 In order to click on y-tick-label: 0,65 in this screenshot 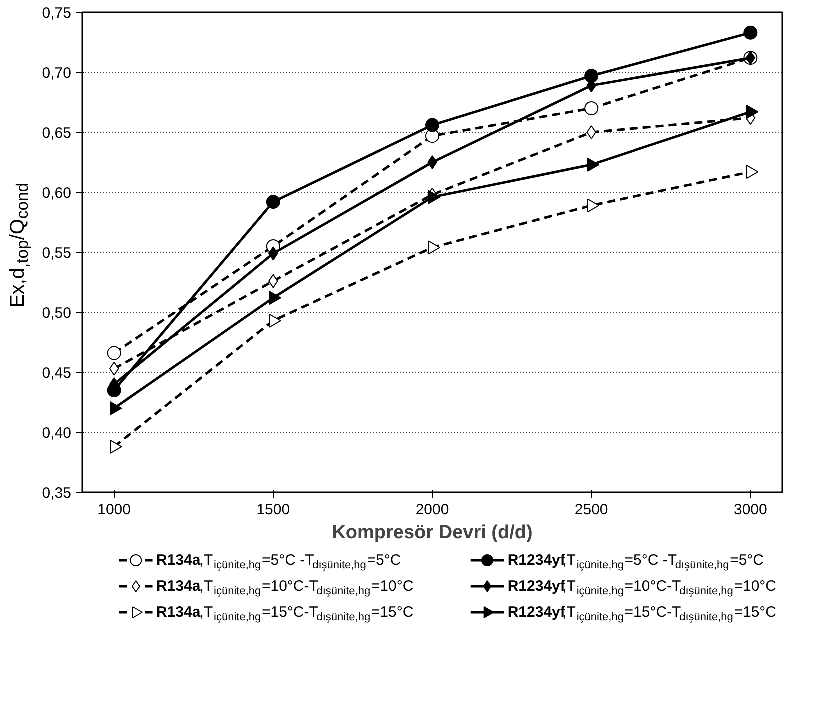, I will do `click(57, 133)`.